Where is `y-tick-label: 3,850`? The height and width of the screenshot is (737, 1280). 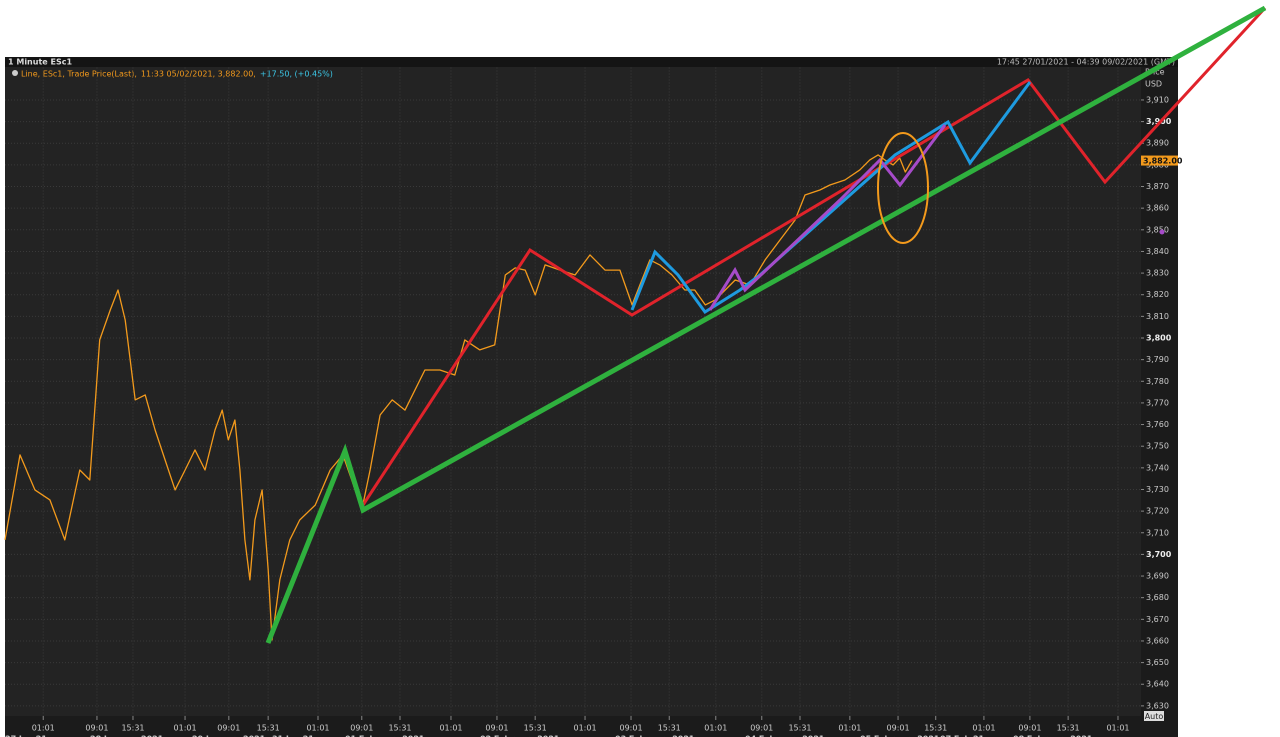
y-tick-label: 3,850 is located at coordinates (1157, 229).